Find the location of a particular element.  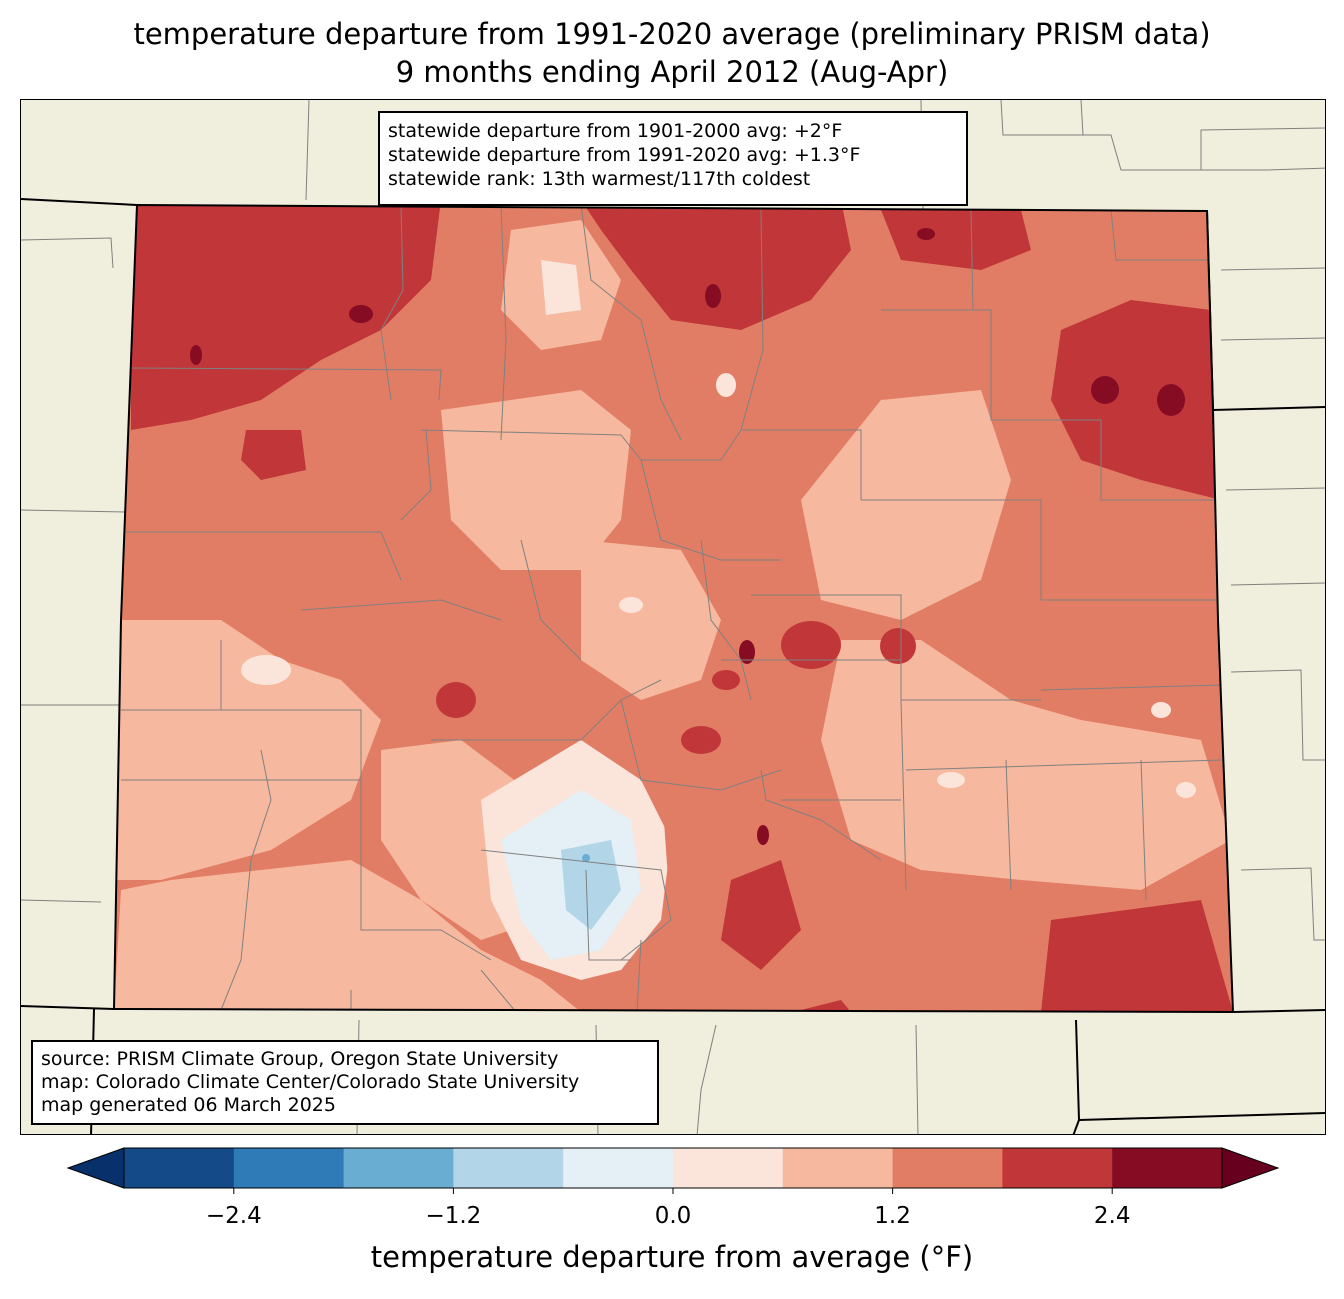

map-subtitle: 9 months ending April 2012 (Aug-Apr) is located at coordinates (672, 72).